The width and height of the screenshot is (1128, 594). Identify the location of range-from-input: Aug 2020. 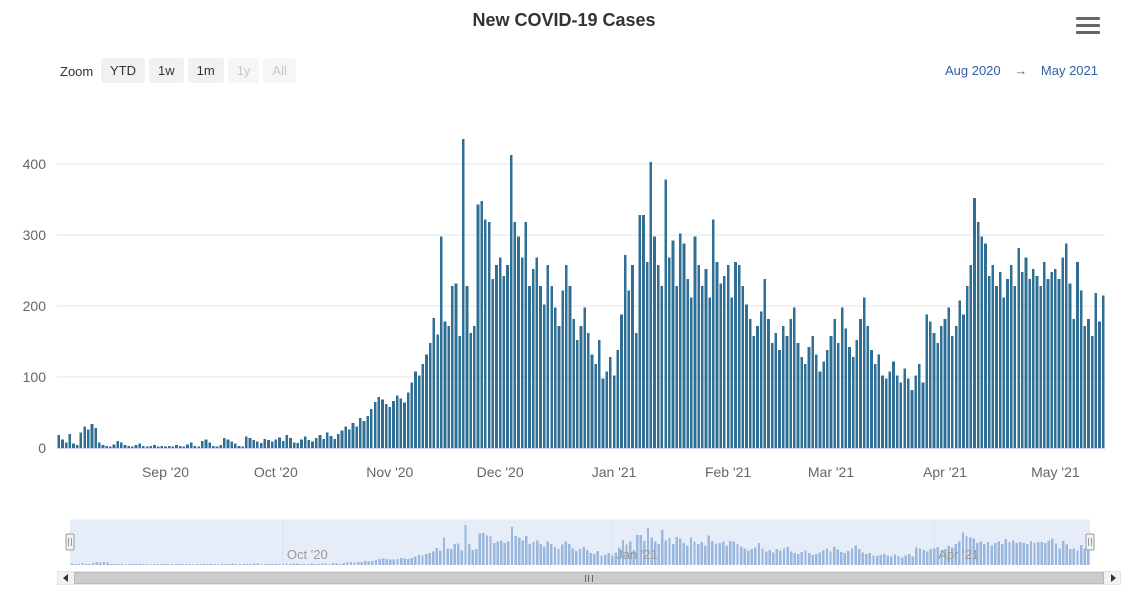
(972, 70).